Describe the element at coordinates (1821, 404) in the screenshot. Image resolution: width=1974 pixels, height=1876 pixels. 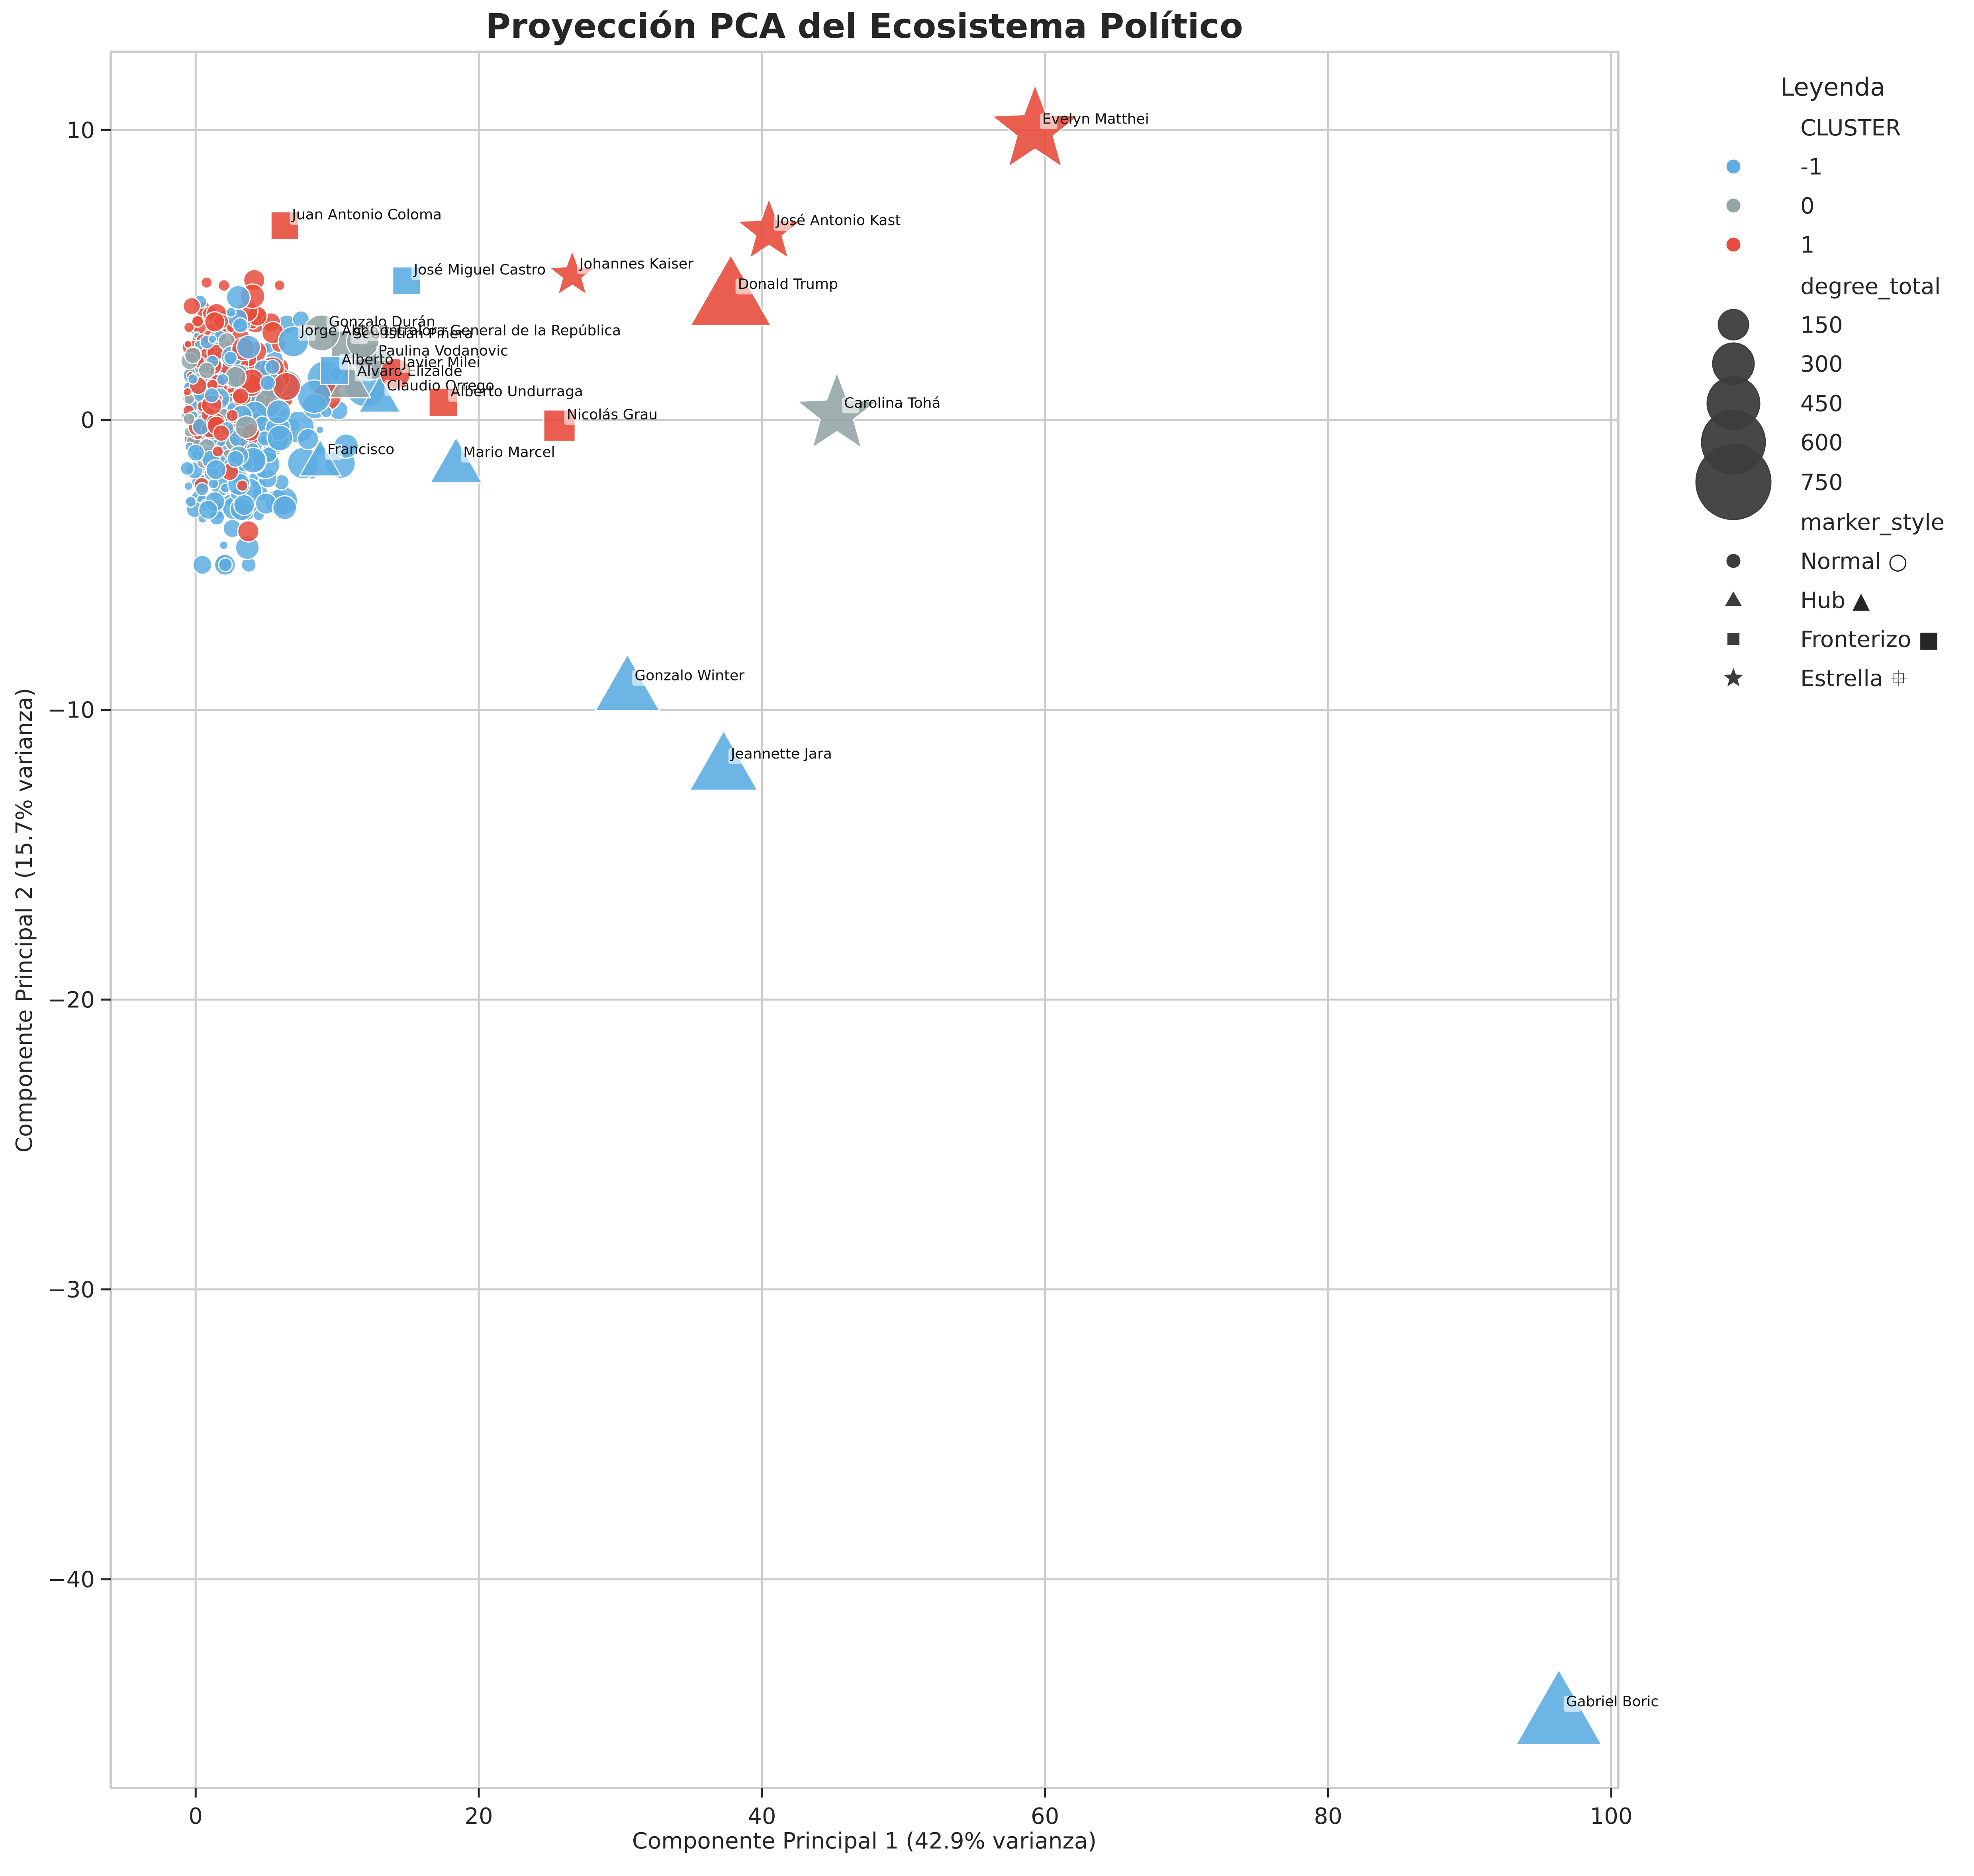
I see `legend-size-label: 450` at that location.